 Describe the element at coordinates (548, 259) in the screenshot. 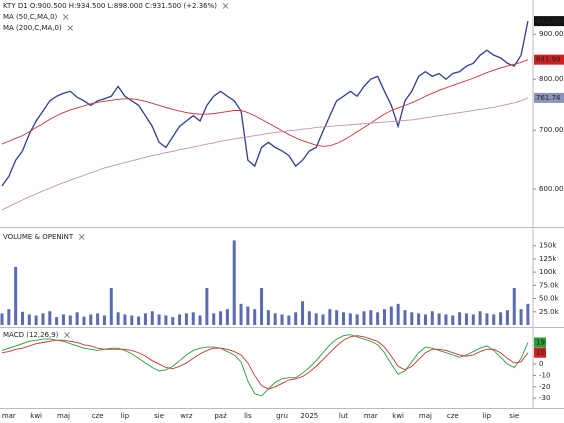

I see `y-tick-label: 125k` at that location.